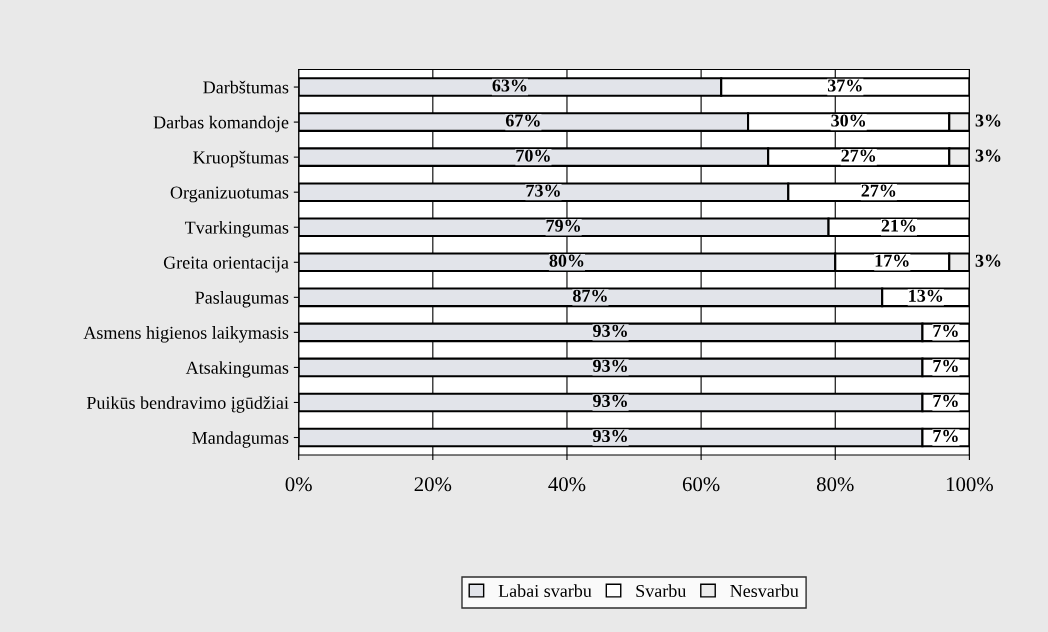 The width and height of the screenshot is (1048, 632). What do you see at coordinates (509, 85) in the screenshot?
I see `data-label: 63%` at bounding box center [509, 85].